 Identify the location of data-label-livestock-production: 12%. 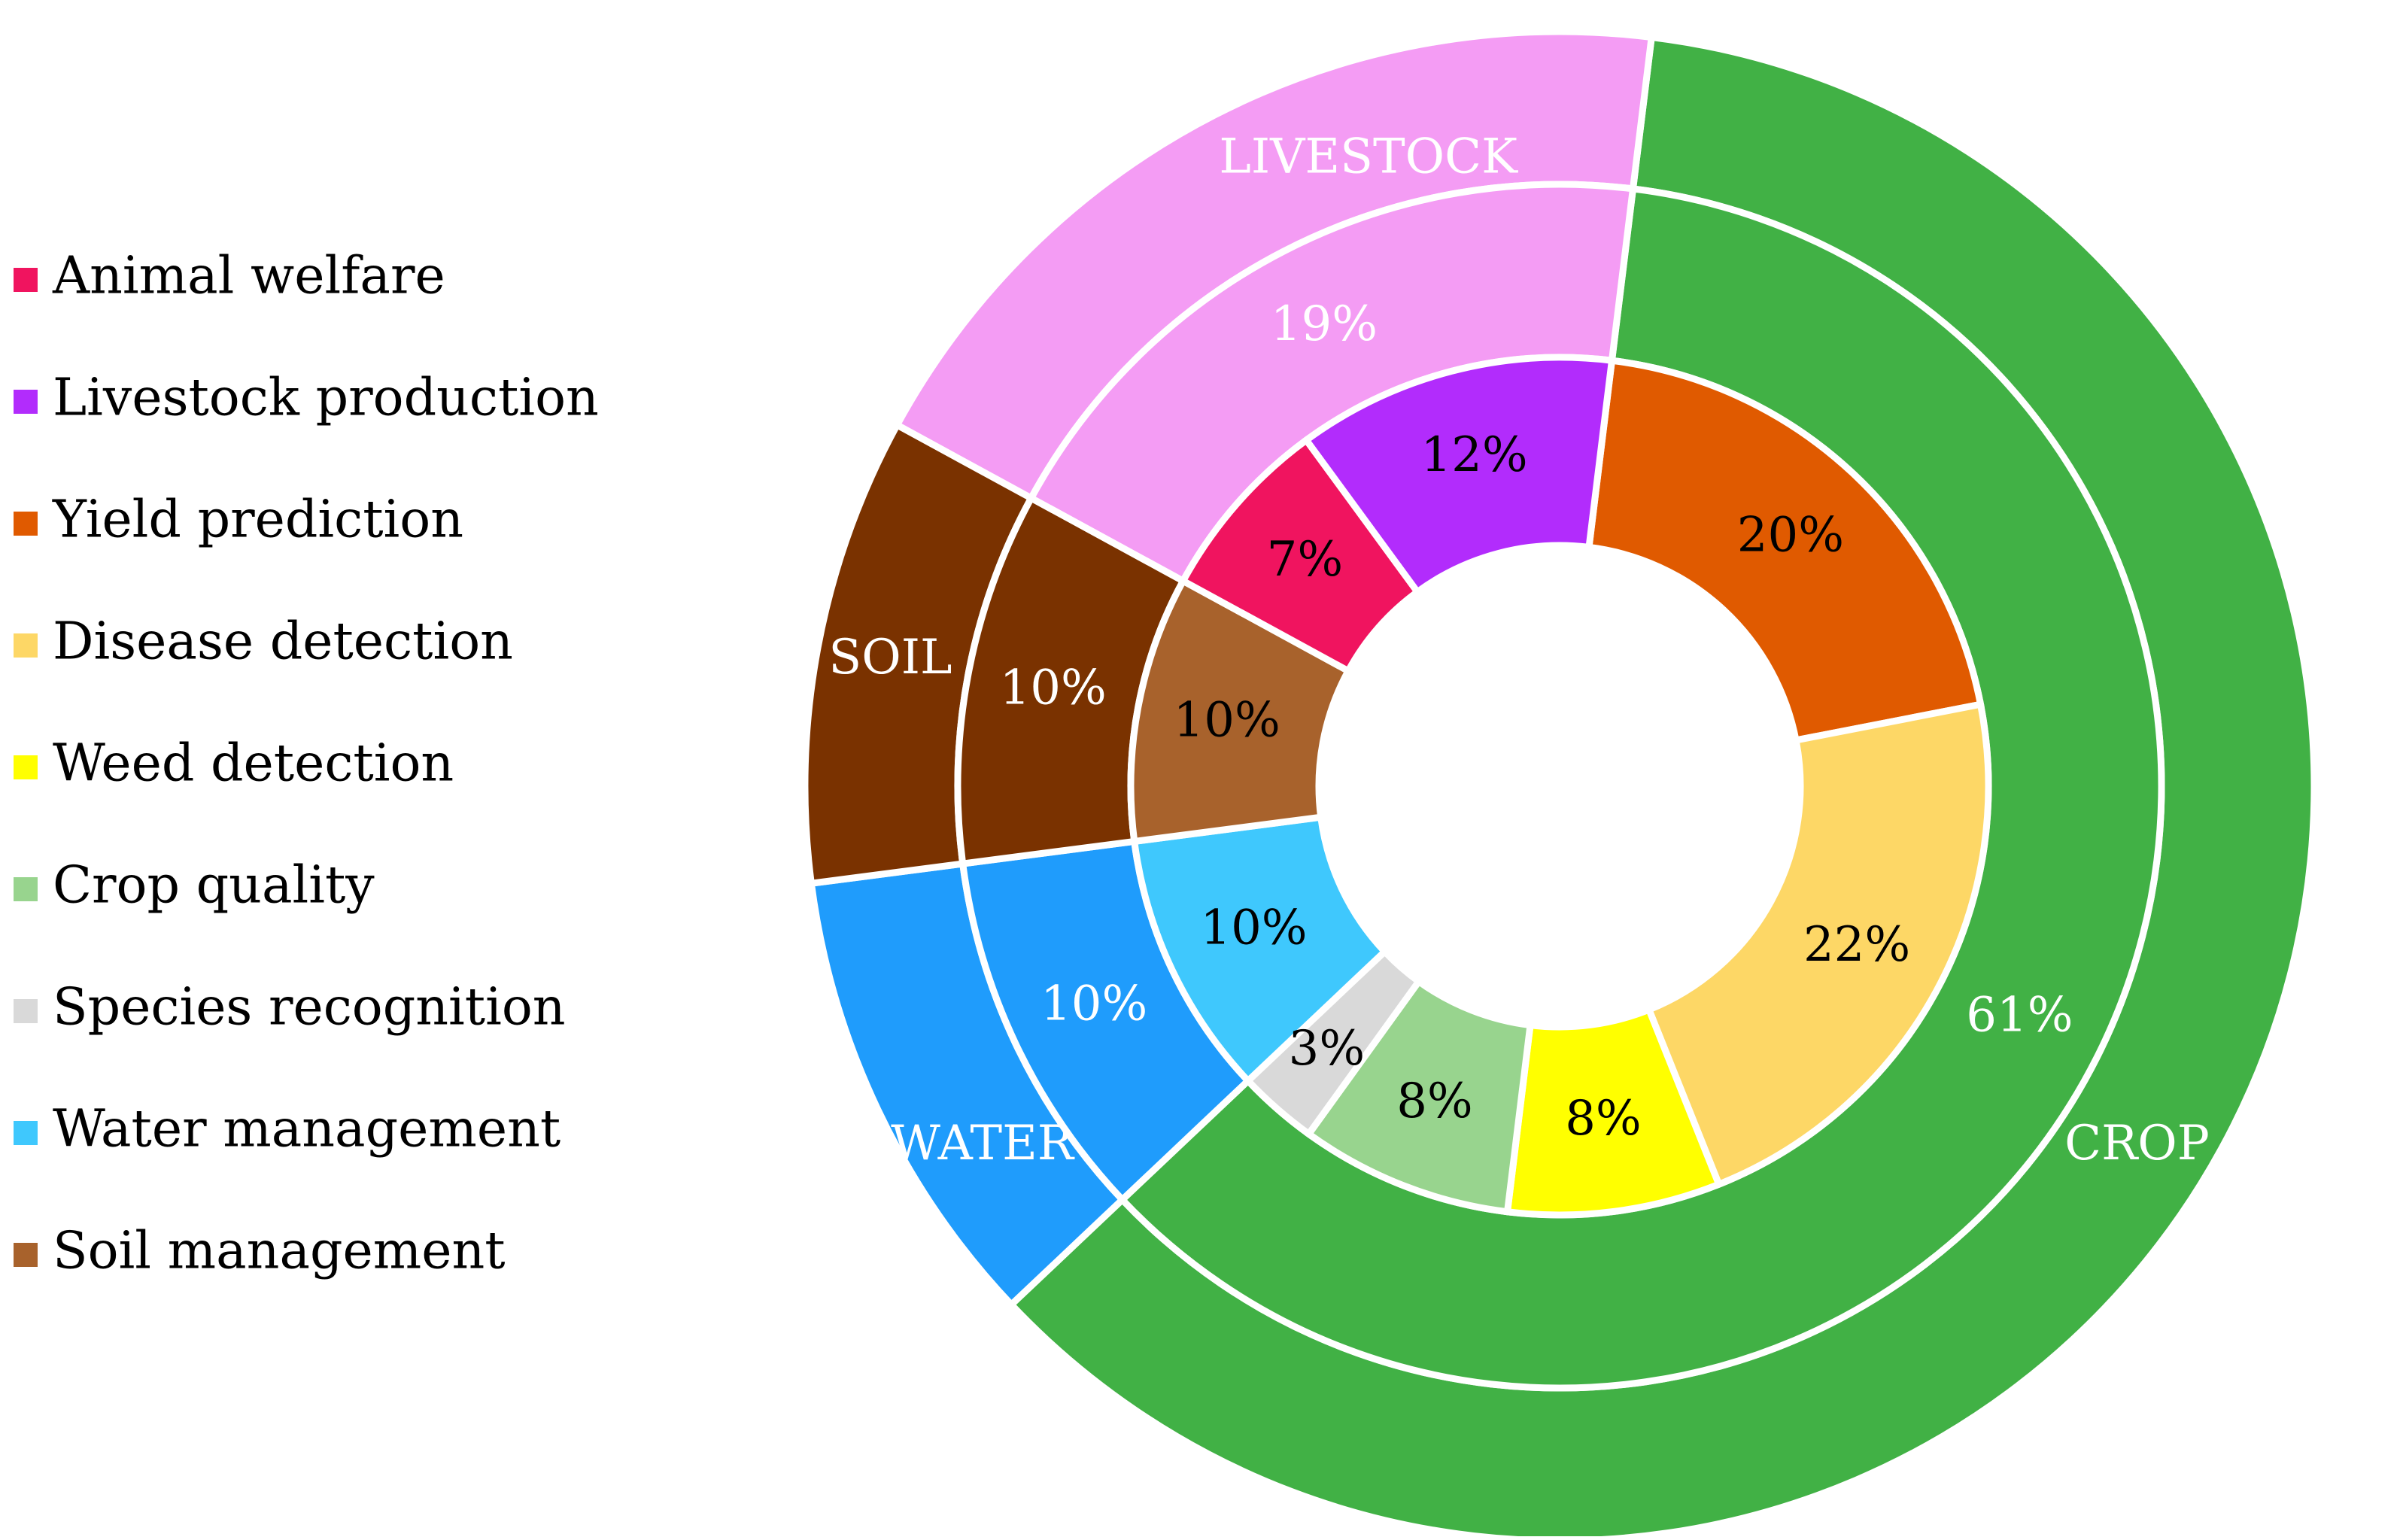
(1473, 455).